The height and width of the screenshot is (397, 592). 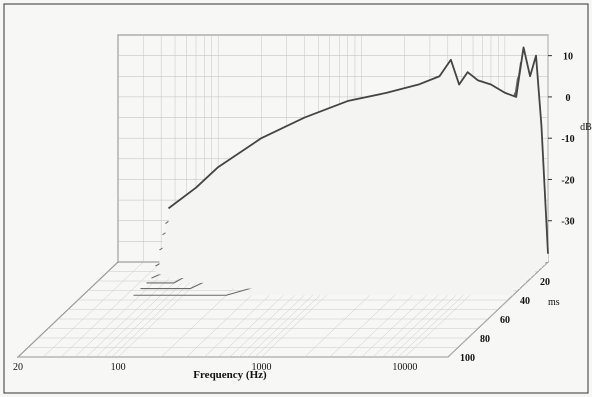 I want to click on x-axis-ticks: 20 100 1000 10000, so click(x=215, y=367).